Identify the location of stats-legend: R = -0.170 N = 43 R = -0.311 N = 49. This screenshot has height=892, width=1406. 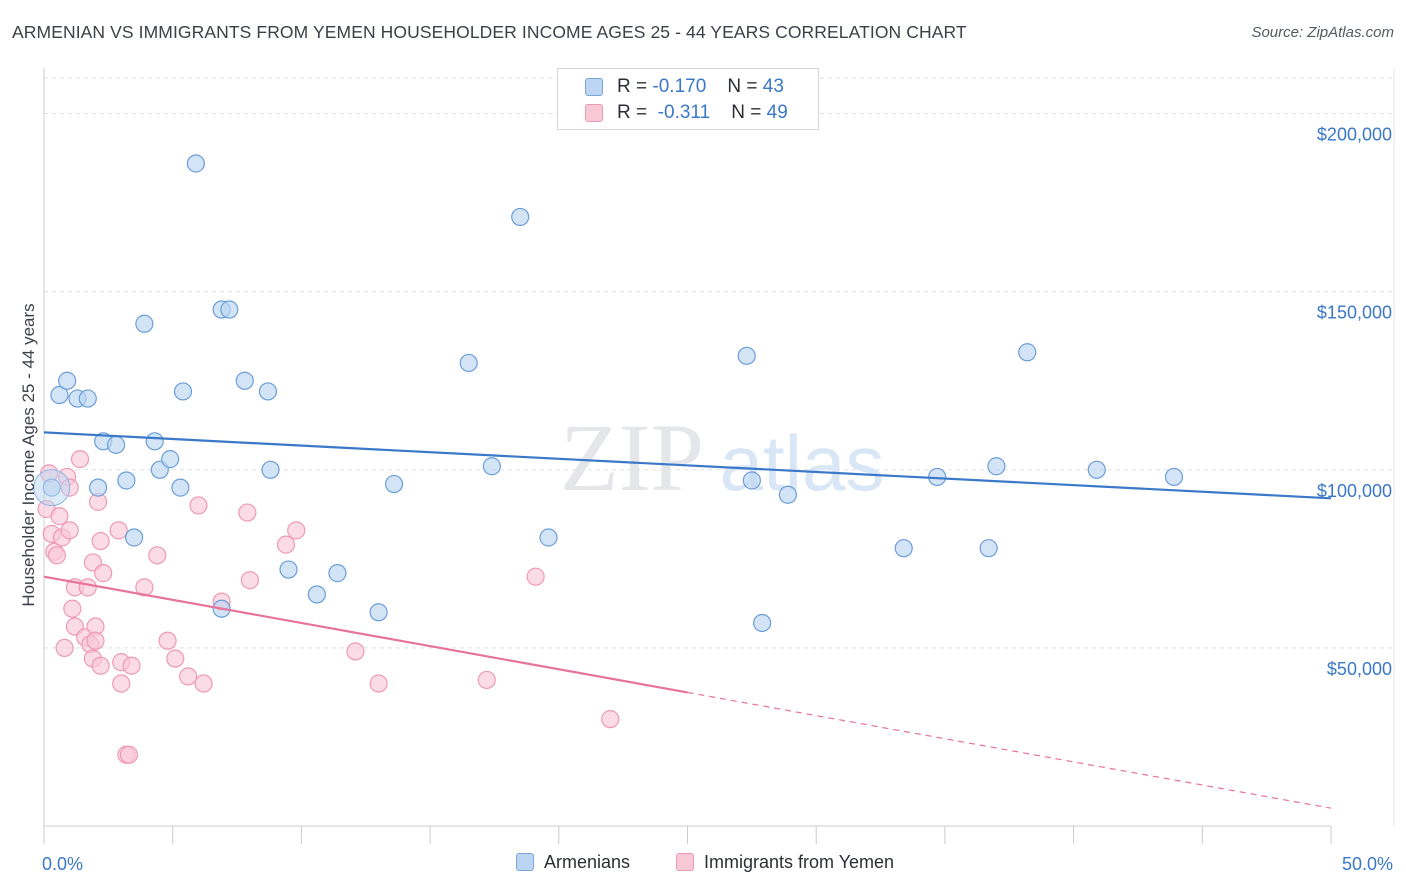
(688, 99).